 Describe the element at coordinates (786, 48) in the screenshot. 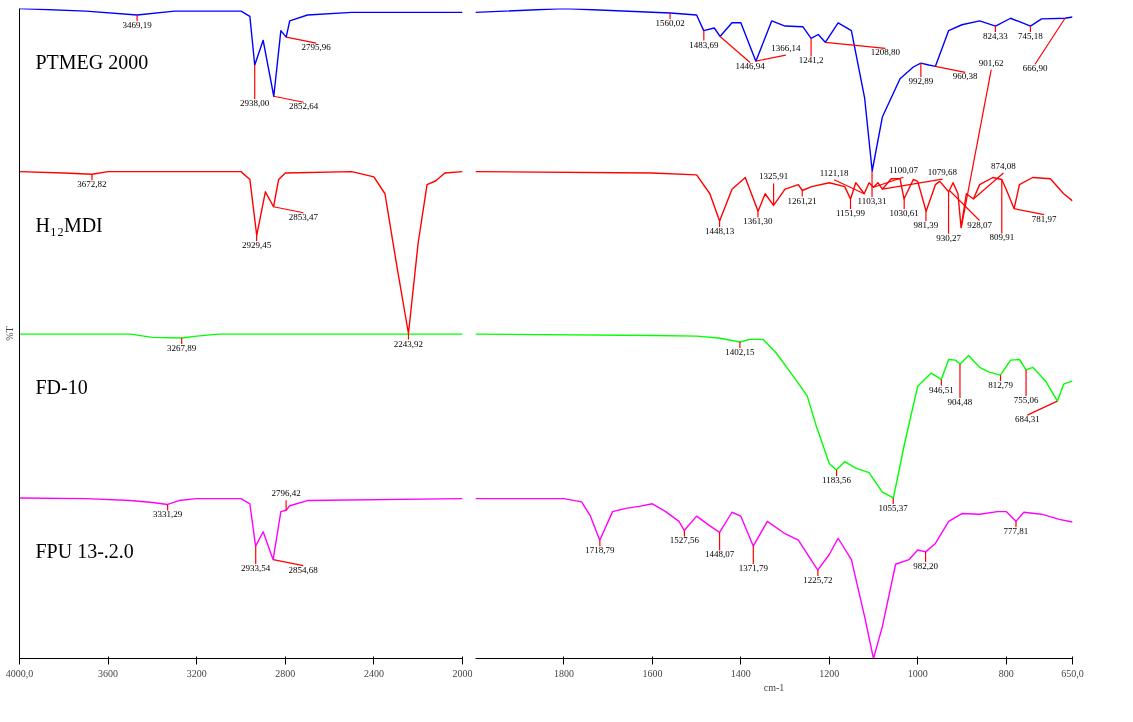

I see `annotation: 1366,14` at that location.